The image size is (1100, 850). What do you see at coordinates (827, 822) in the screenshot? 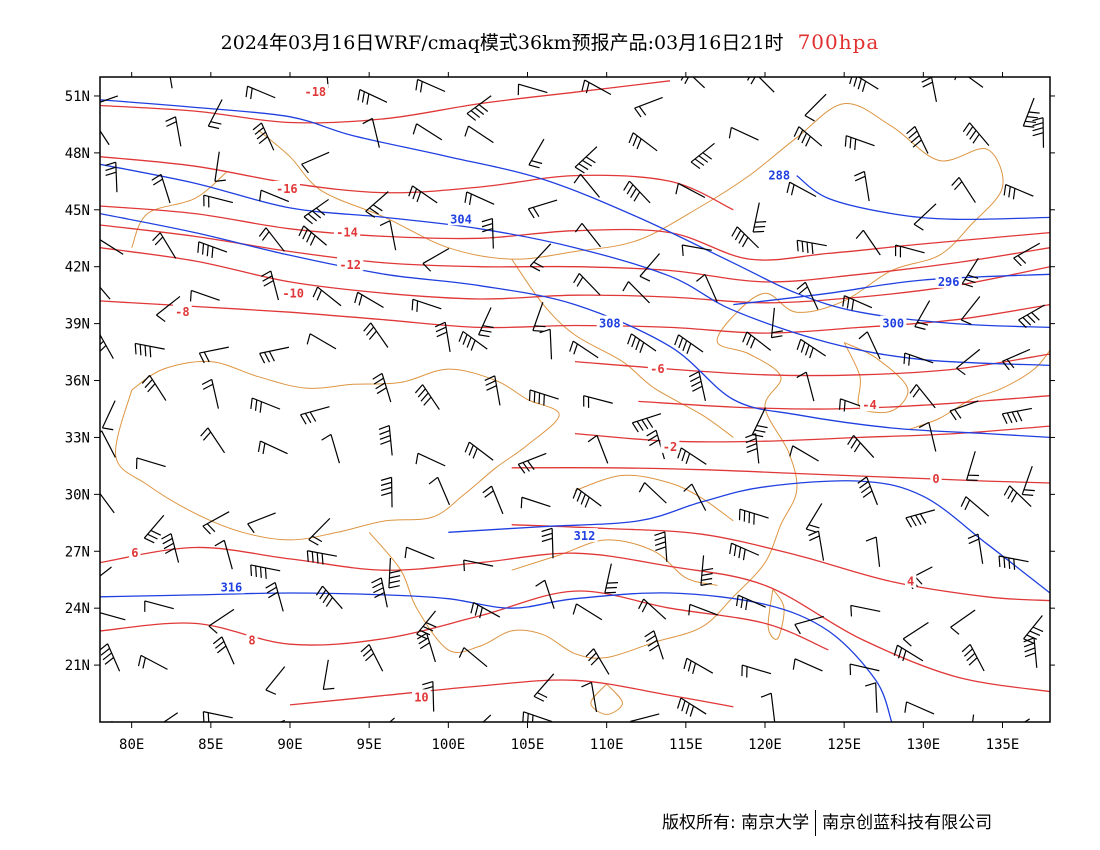
I see `footer: 版权所有: 南京大学 南京创蓝科技有限公司` at bounding box center [827, 822].